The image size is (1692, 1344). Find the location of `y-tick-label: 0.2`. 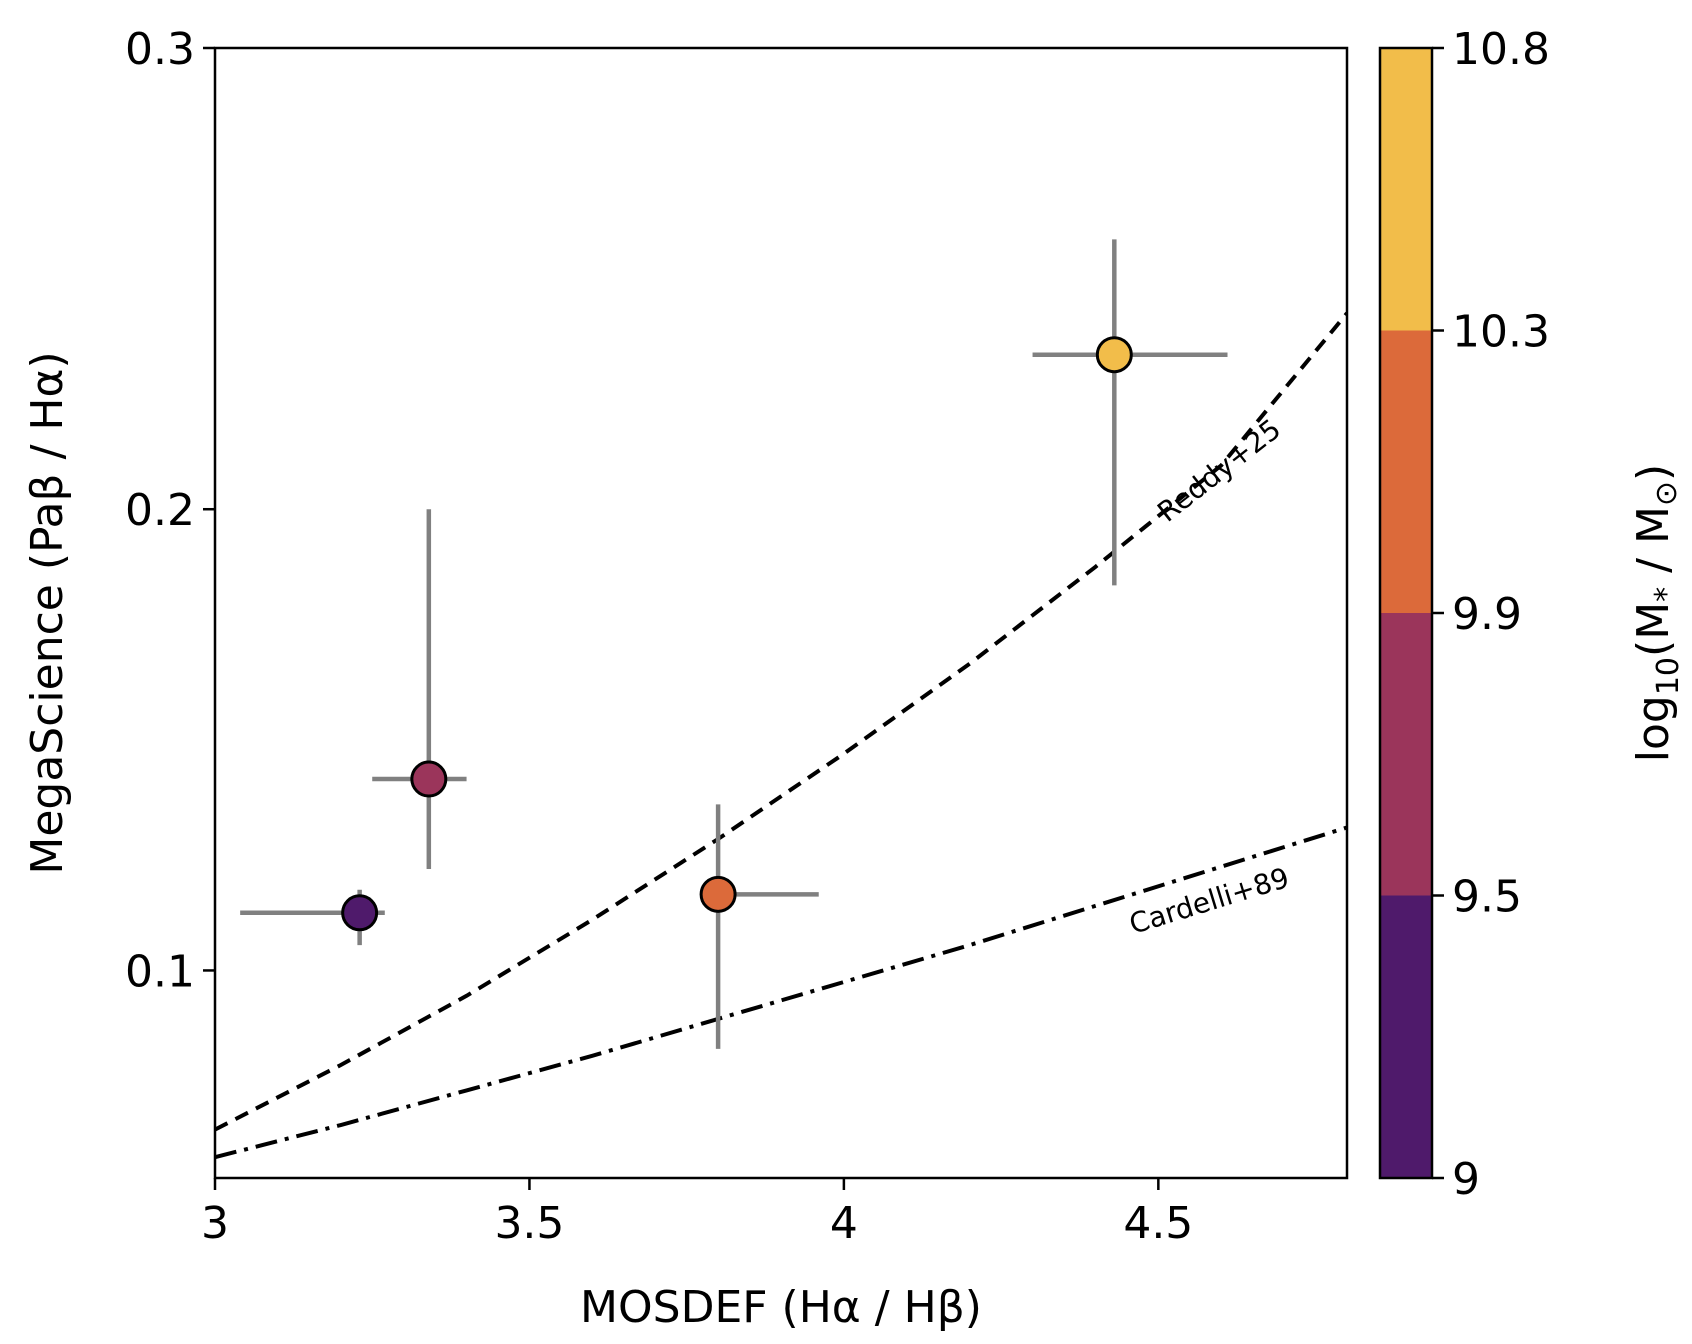

y-tick-label: 0.2 is located at coordinates (160, 510).